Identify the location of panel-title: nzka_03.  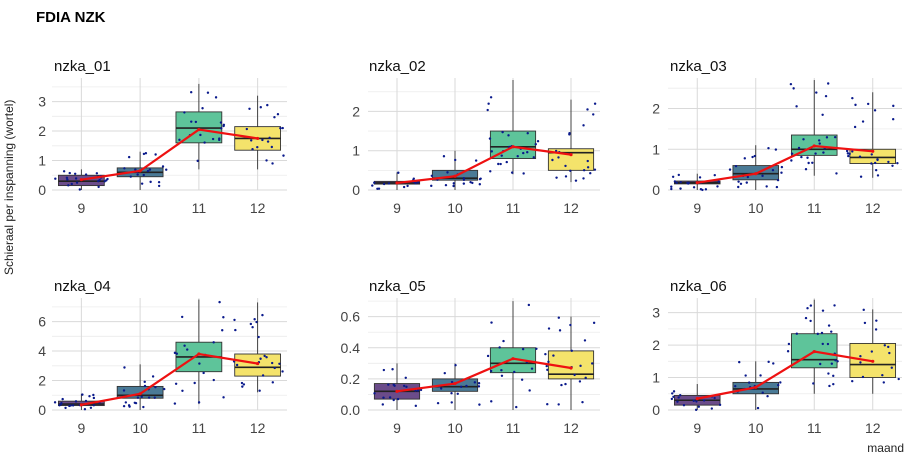
(698, 66).